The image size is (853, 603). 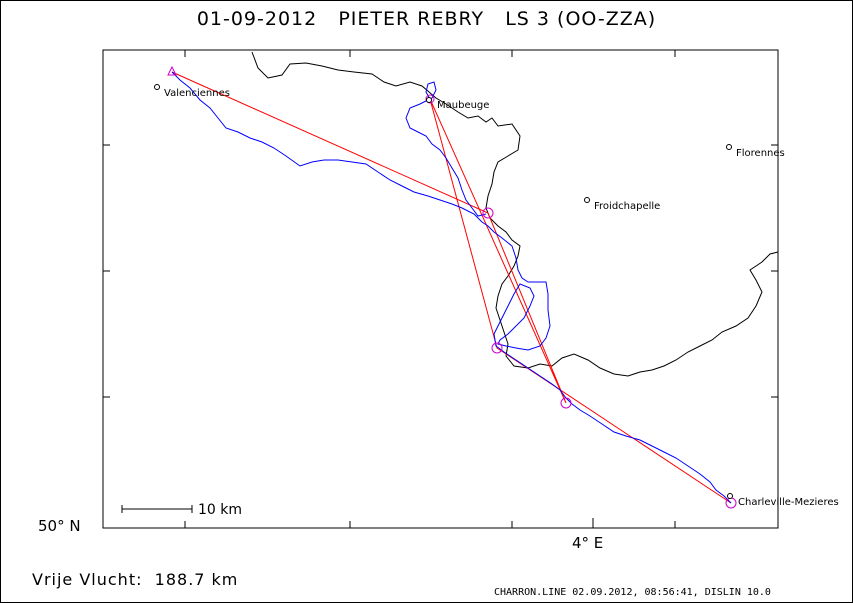 What do you see at coordinates (181, 510) in the screenshot?
I see `scale-bar: 10 km` at bounding box center [181, 510].